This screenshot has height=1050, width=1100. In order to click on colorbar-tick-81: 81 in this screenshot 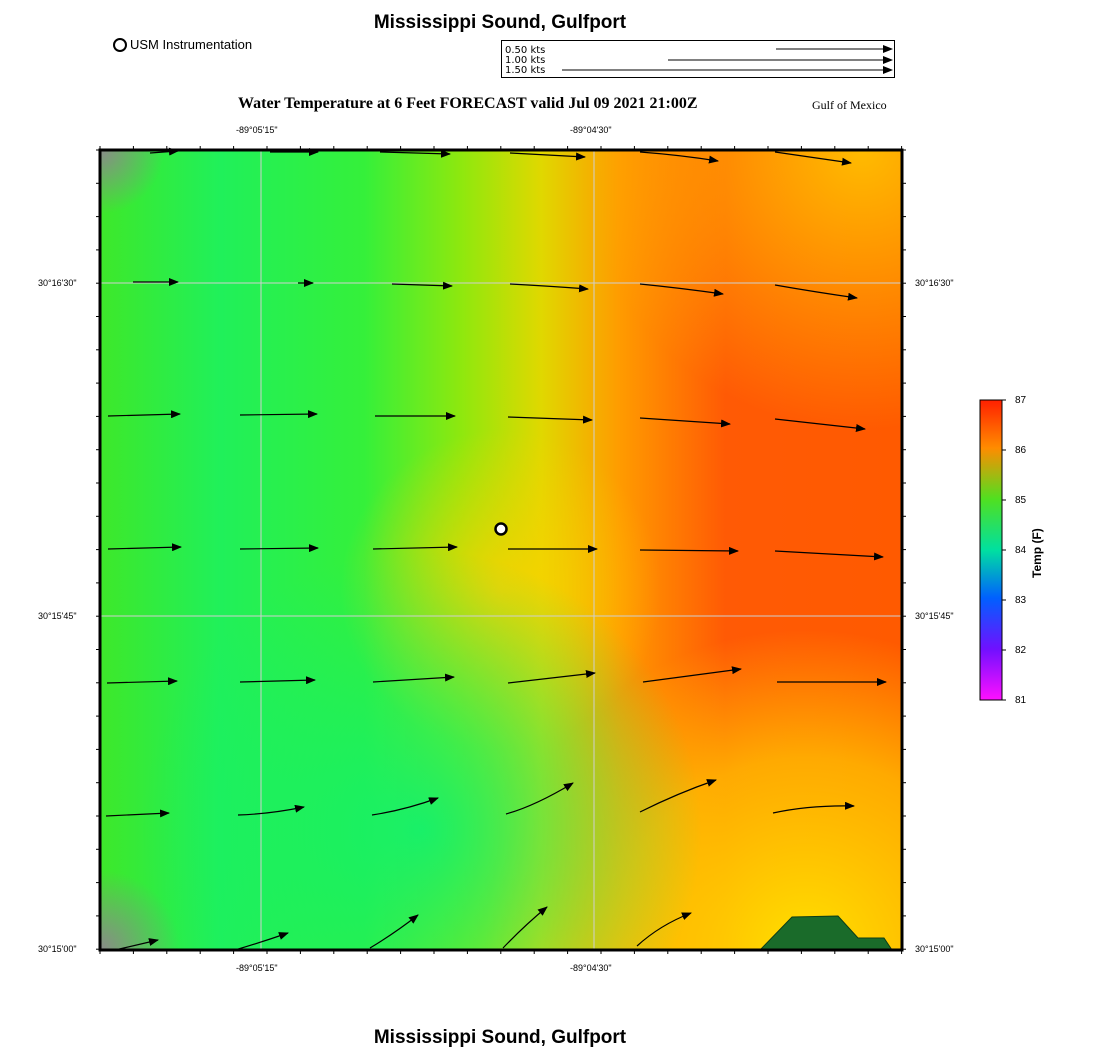, I will do `click(1021, 700)`.